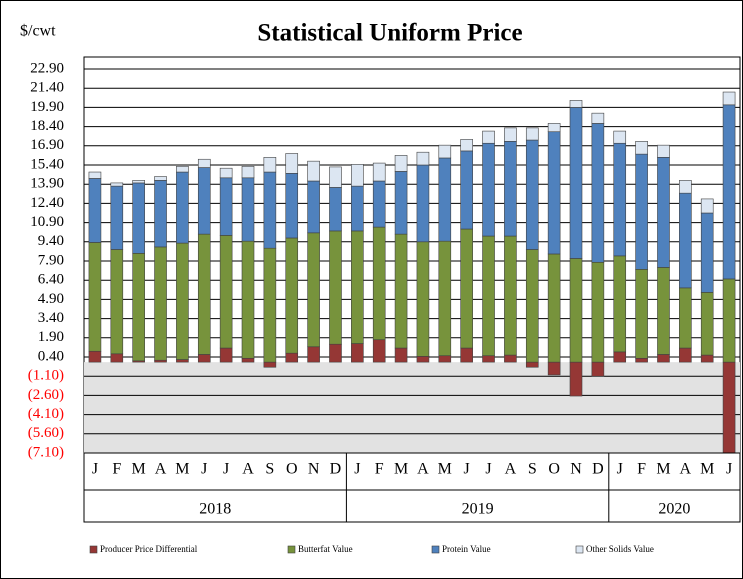 The image size is (743, 579). Describe the element at coordinates (51, 241) in the screenshot. I see `y-tick-label: 9.40` at that location.